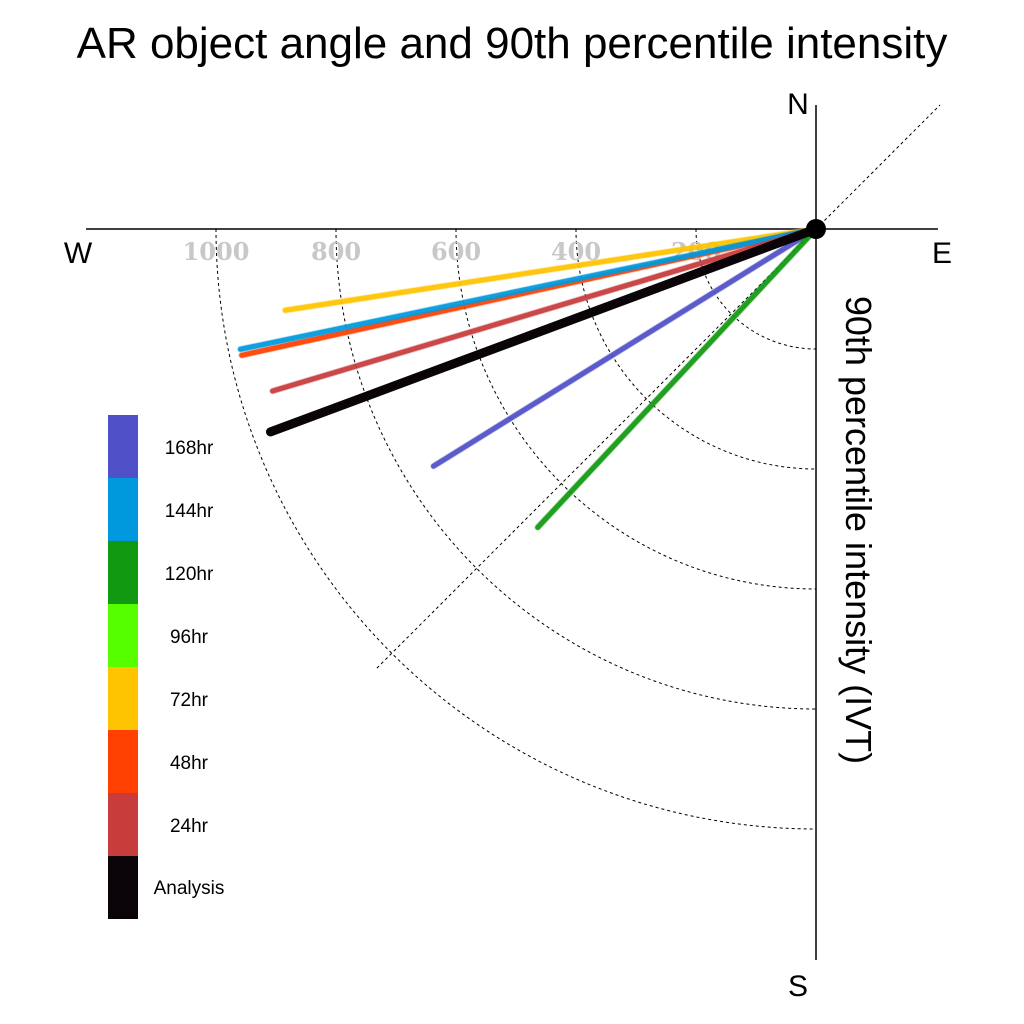 This screenshot has width=1024, height=1024. Describe the element at coordinates (189, 637) in the screenshot. I see `legend-label-96hr: 96hr` at that location.